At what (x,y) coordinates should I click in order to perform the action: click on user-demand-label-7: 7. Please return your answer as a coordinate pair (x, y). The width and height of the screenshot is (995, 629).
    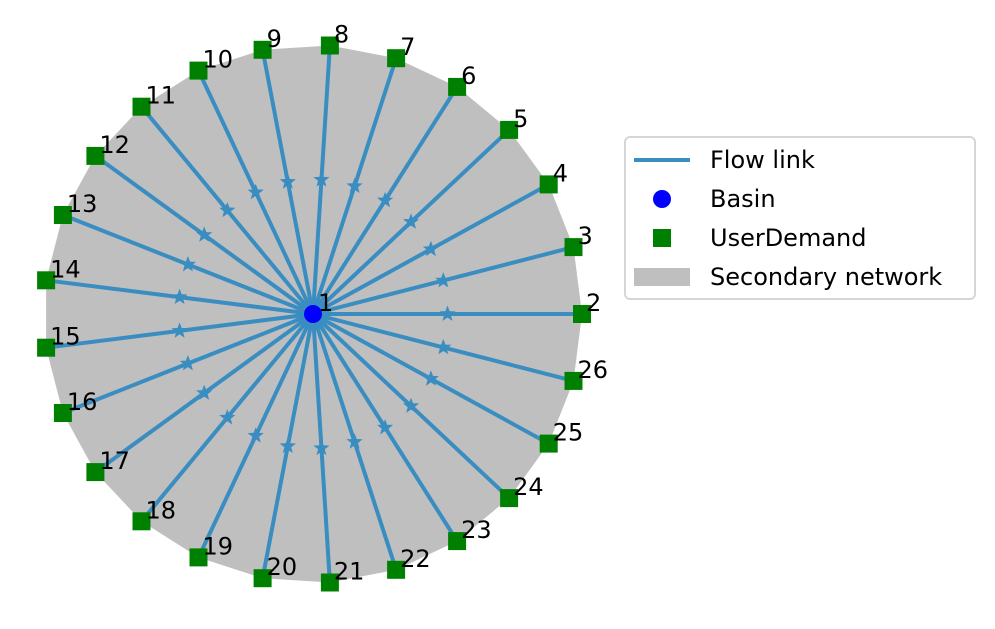
    Looking at the image, I should click on (407, 47).